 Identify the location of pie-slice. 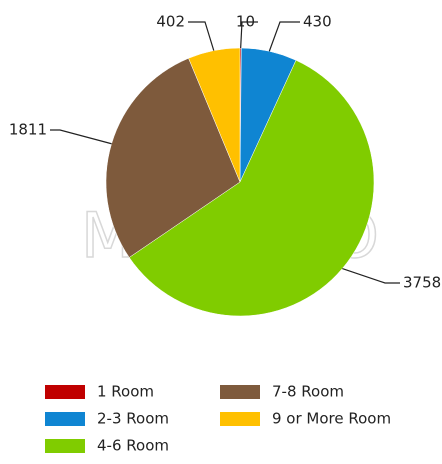
(173, 157).